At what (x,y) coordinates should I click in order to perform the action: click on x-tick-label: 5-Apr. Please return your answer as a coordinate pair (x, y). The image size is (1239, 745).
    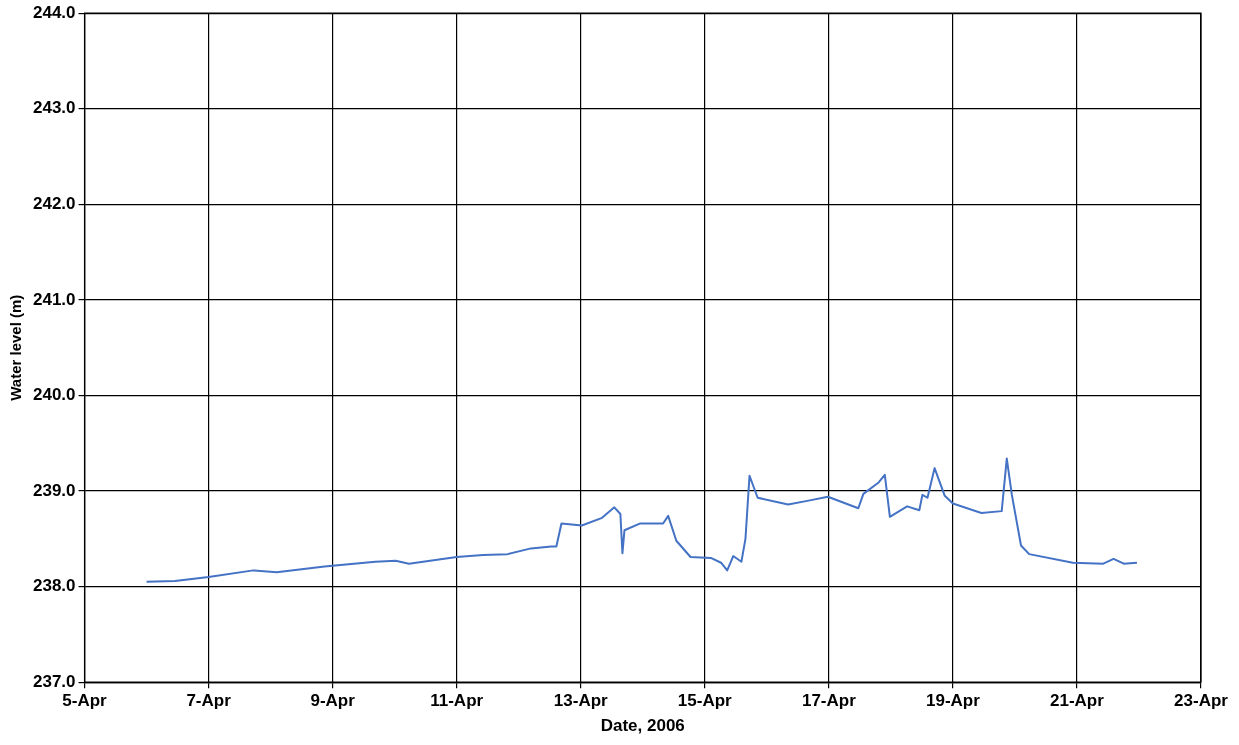
    Looking at the image, I should click on (85, 701).